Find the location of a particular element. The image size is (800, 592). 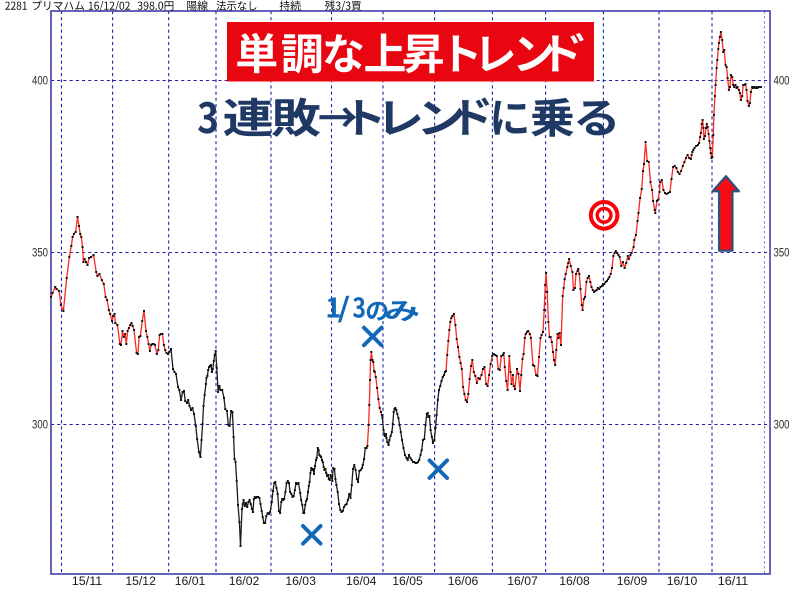

svg-text: 16/08 is located at coordinates (574, 580).